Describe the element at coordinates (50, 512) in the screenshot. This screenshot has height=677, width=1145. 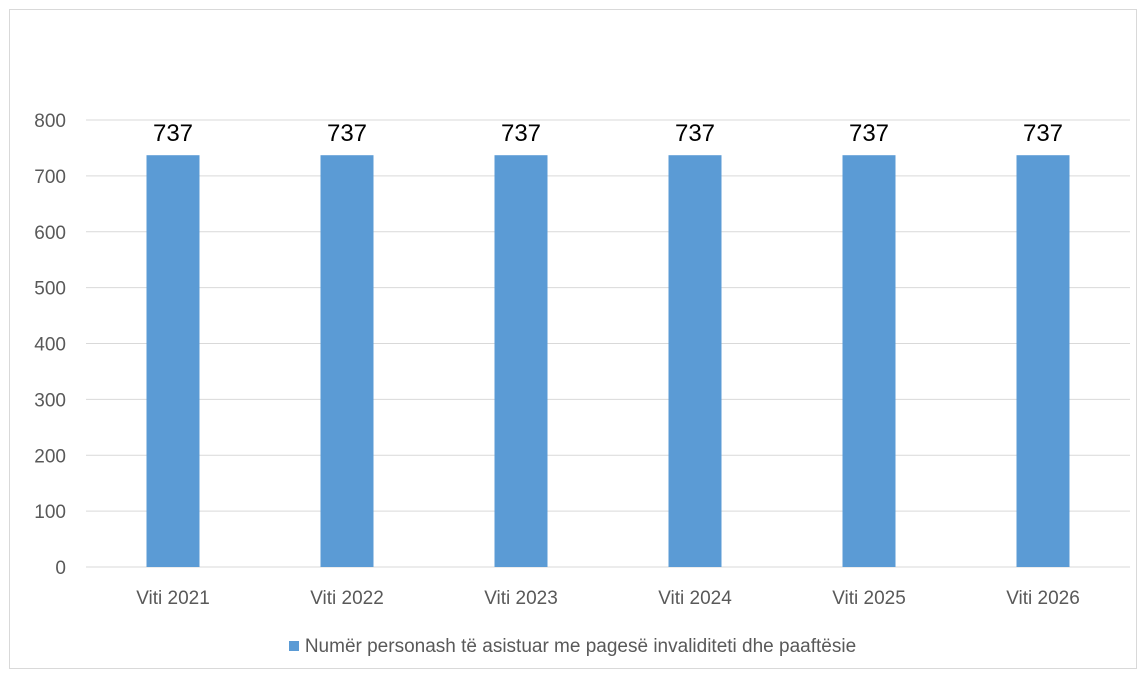
I see `y-tick-label: 100` at that location.